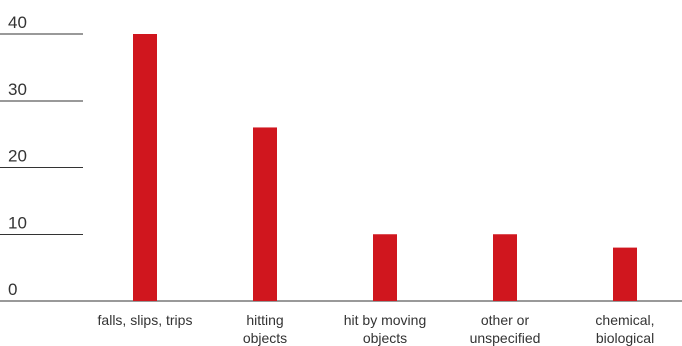  Describe the element at coordinates (17, 22) in the screenshot. I see `y-tick-label: 40` at that location.